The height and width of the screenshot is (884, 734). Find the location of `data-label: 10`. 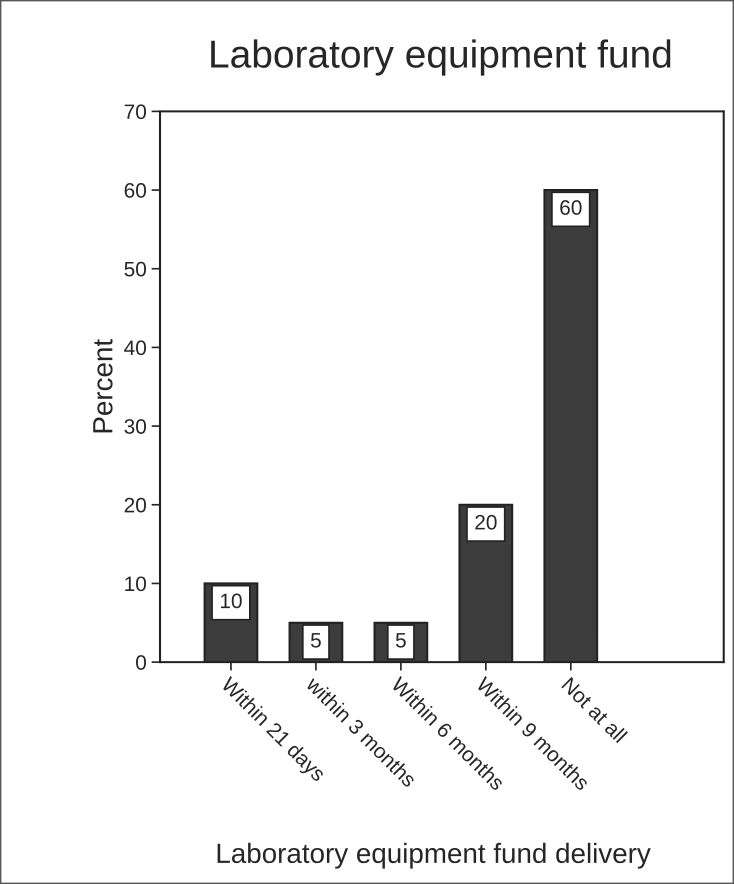

data-label: 10 is located at coordinates (231, 601).